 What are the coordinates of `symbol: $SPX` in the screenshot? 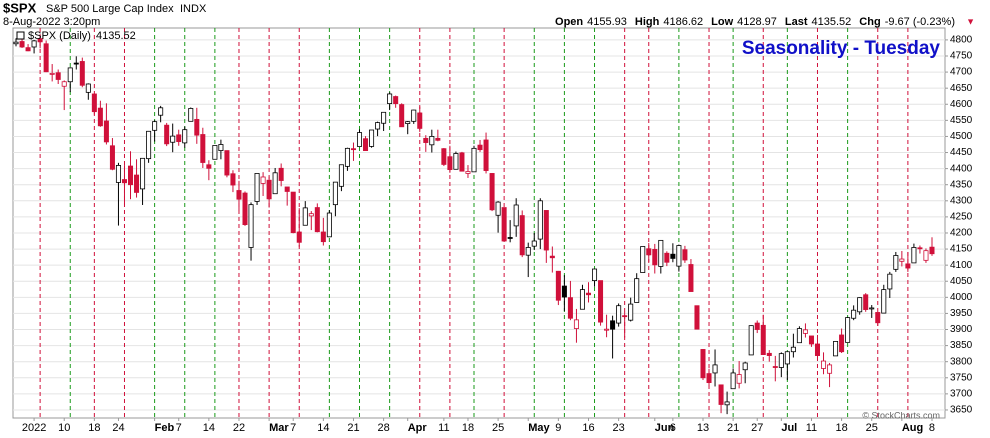 It's located at (20, 7).